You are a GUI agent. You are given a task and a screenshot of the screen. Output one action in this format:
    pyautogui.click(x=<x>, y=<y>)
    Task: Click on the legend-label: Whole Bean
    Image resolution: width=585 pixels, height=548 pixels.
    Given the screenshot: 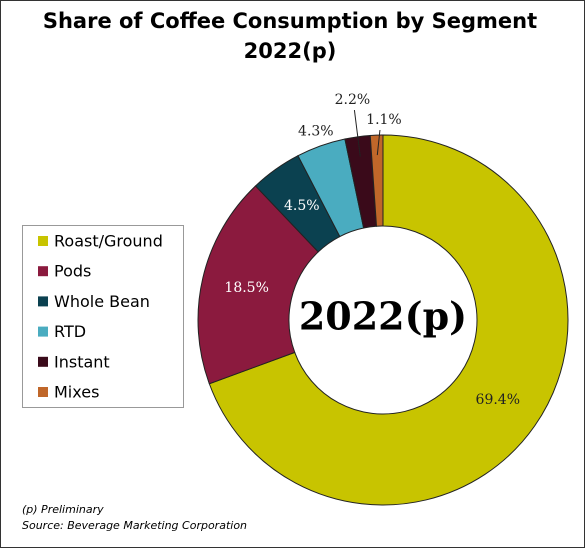 What is the action you would take?
    pyautogui.click(x=102, y=301)
    